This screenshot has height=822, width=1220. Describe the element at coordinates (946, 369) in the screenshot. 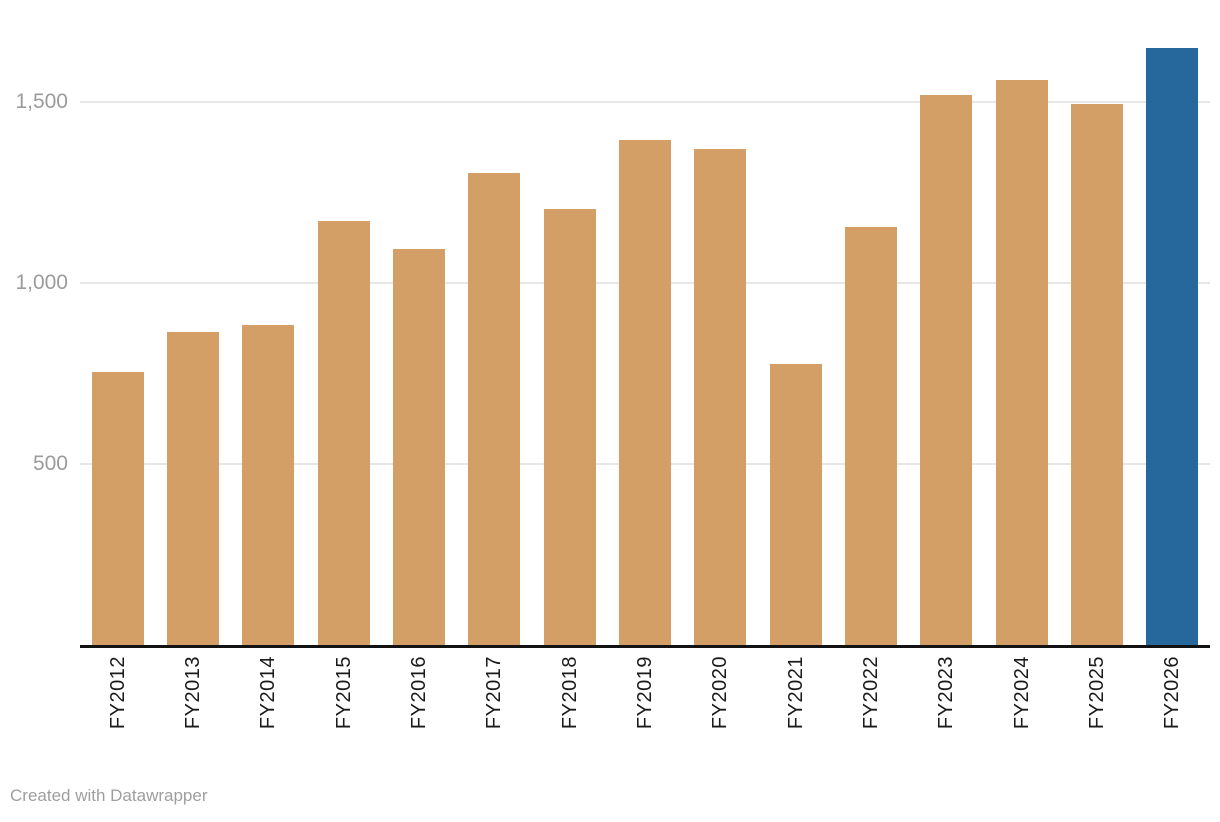

I see `bar-FY2023` at that location.